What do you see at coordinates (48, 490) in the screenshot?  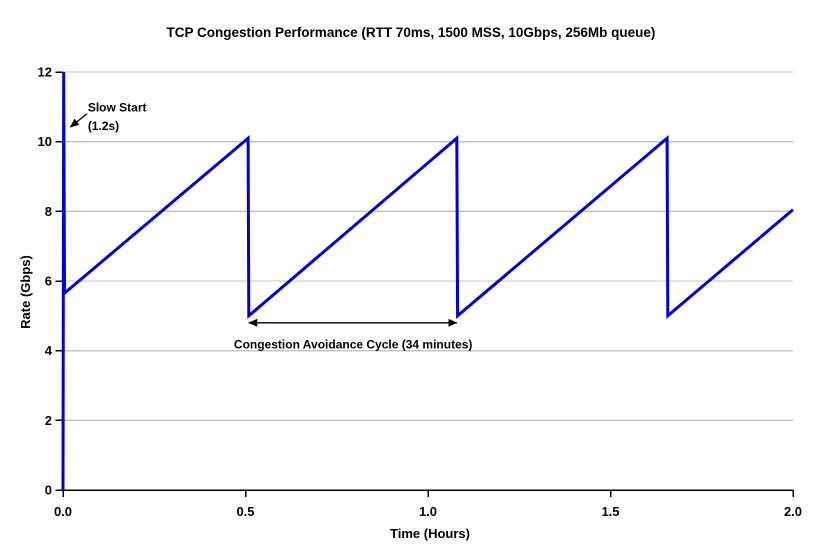 I see `y-tick-label-0: 0` at bounding box center [48, 490].